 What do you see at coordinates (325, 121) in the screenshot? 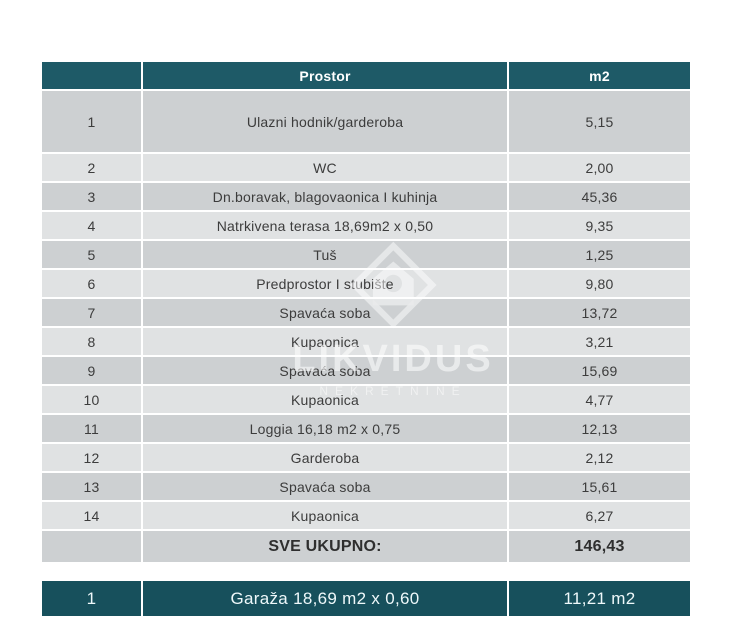
I see `row-prostor-cell: Ulazni hodnik/garderoba` at bounding box center [325, 121].